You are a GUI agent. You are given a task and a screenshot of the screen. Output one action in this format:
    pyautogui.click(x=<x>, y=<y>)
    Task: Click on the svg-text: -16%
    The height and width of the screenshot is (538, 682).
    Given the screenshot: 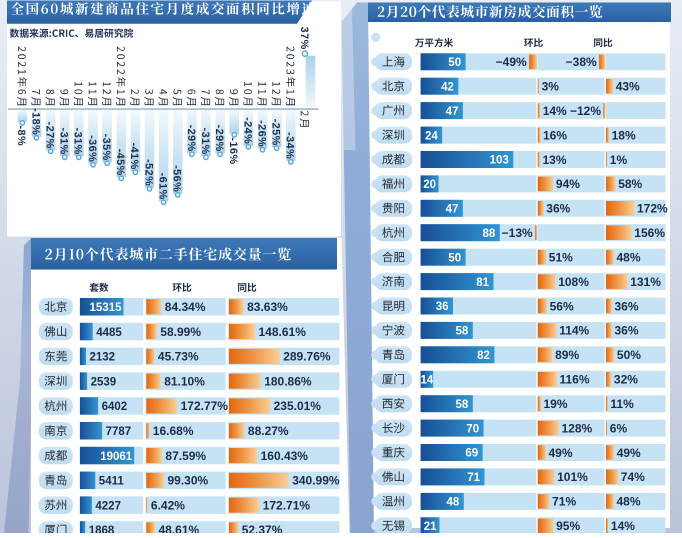 What is the action you would take?
    pyautogui.click(x=233, y=150)
    